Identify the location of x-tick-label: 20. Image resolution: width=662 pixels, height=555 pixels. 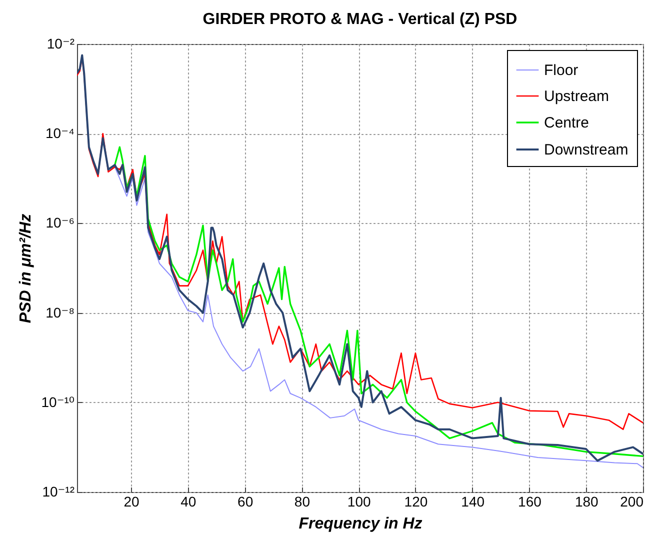
(132, 502).